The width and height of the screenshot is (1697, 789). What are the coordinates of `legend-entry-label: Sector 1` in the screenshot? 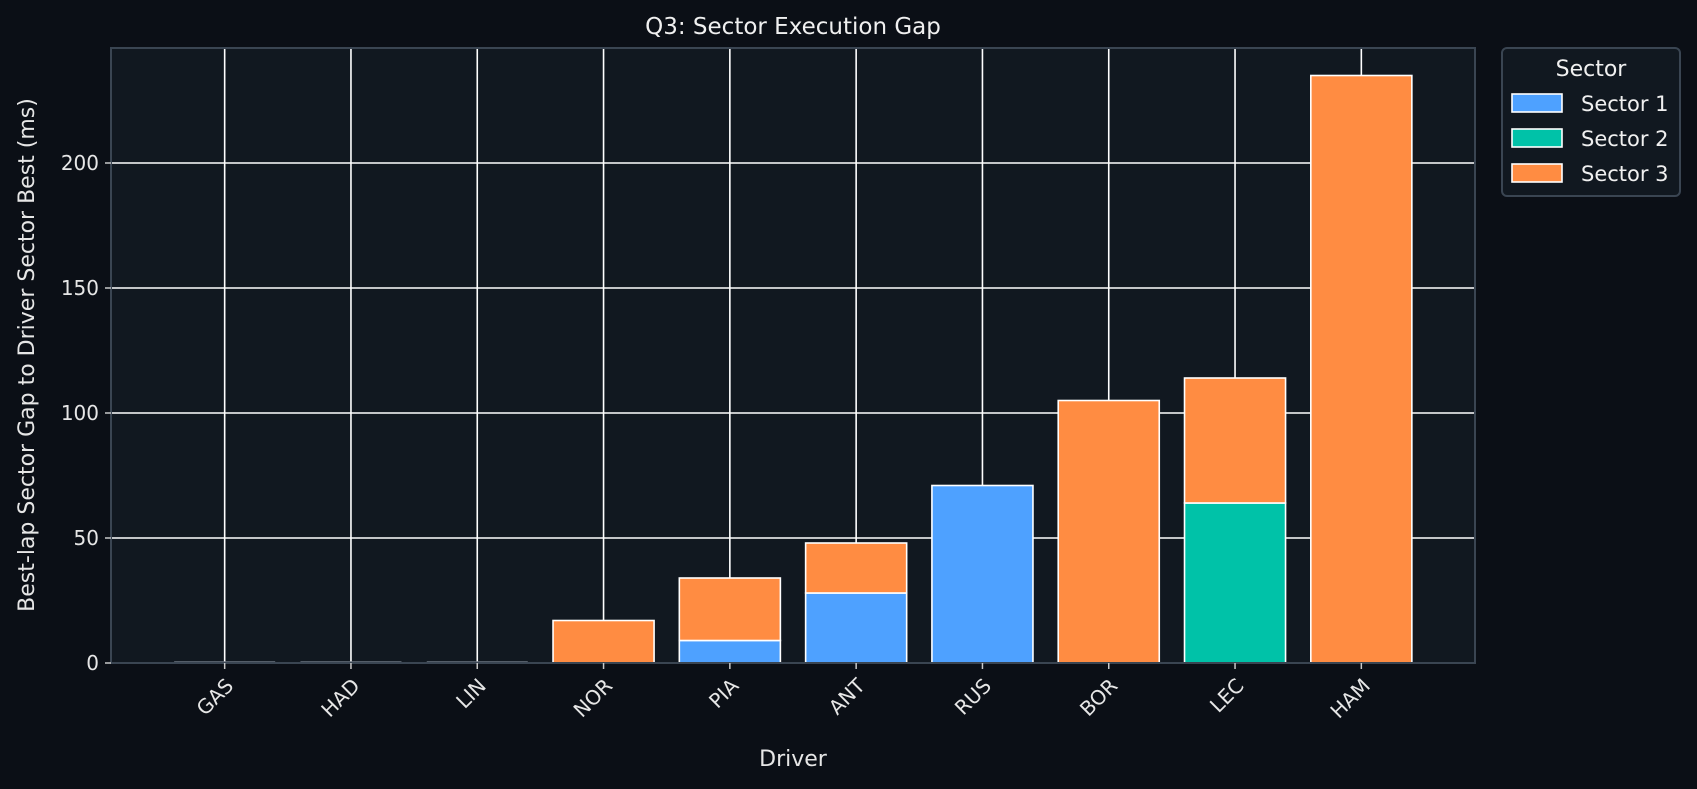 It's located at (1625, 104).